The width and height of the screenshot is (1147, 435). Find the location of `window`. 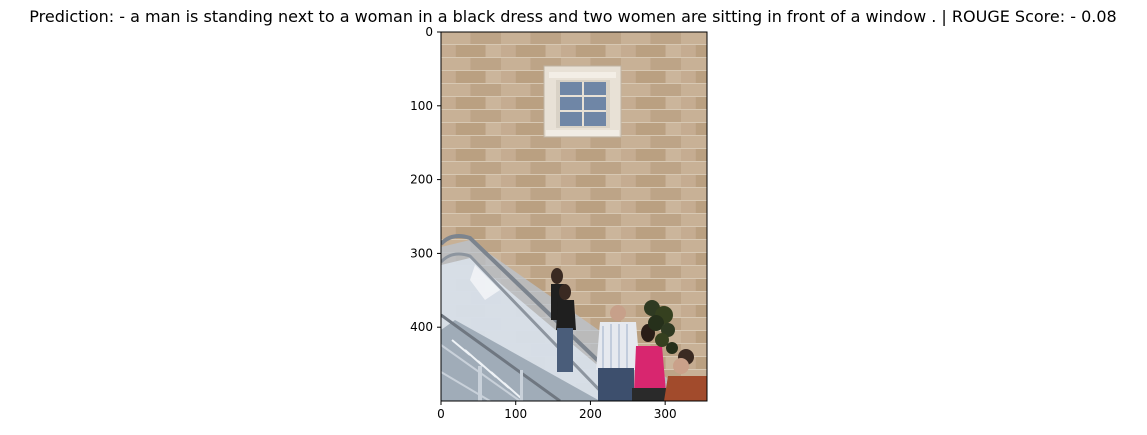

window is located at coordinates (582, 101).